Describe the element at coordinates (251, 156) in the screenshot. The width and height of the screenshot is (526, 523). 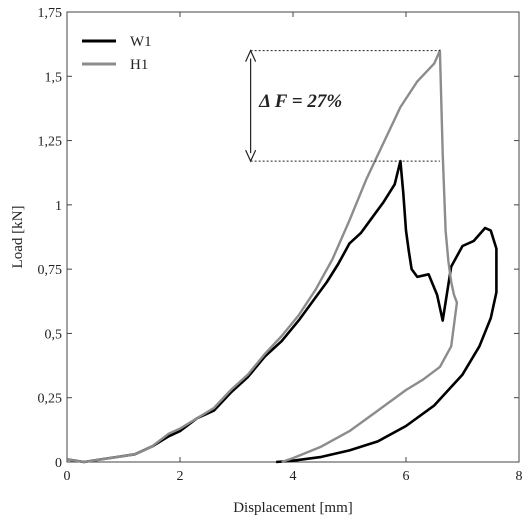
I see `bracket-arrowhead-bottom` at that location.